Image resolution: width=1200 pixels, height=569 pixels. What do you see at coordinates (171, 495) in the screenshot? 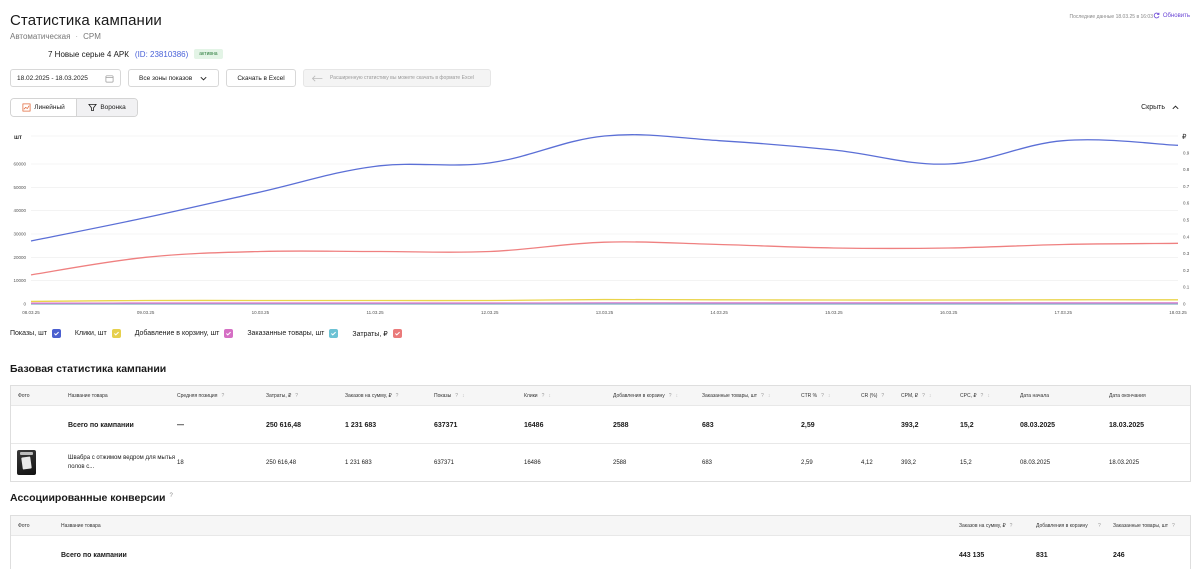
I see `help-icon: ?` at bounding box center [171, 495].